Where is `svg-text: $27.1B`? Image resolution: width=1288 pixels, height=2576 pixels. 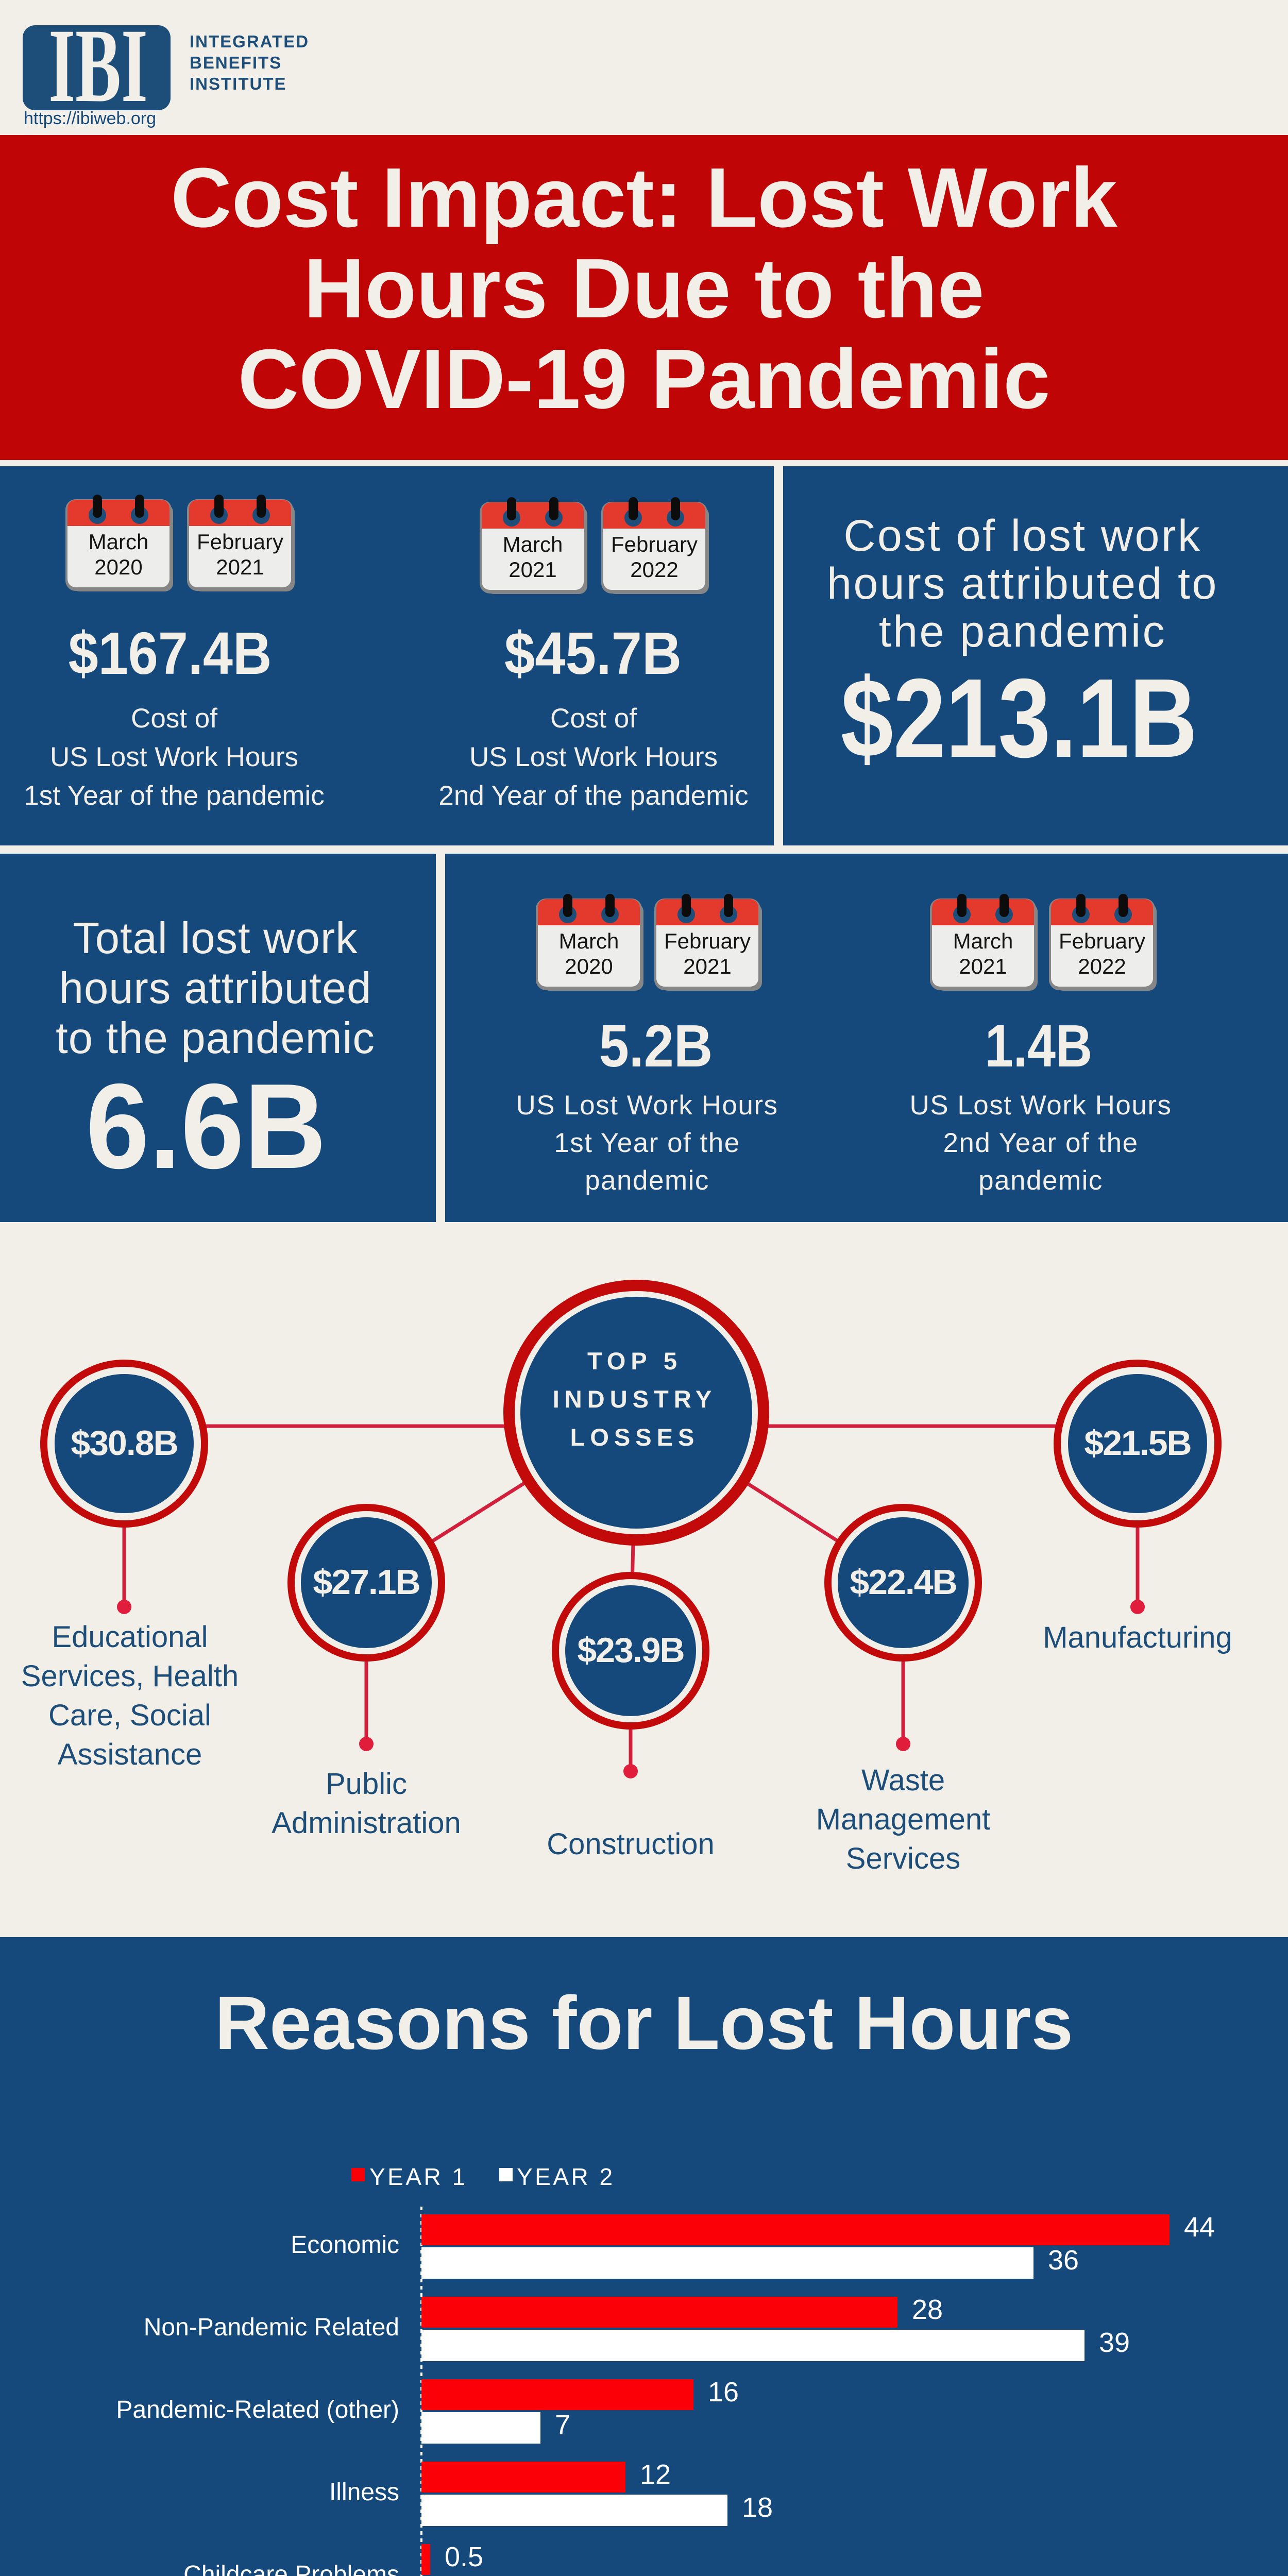
svg-text: $27.1B is located at coordinates (366, 1582).